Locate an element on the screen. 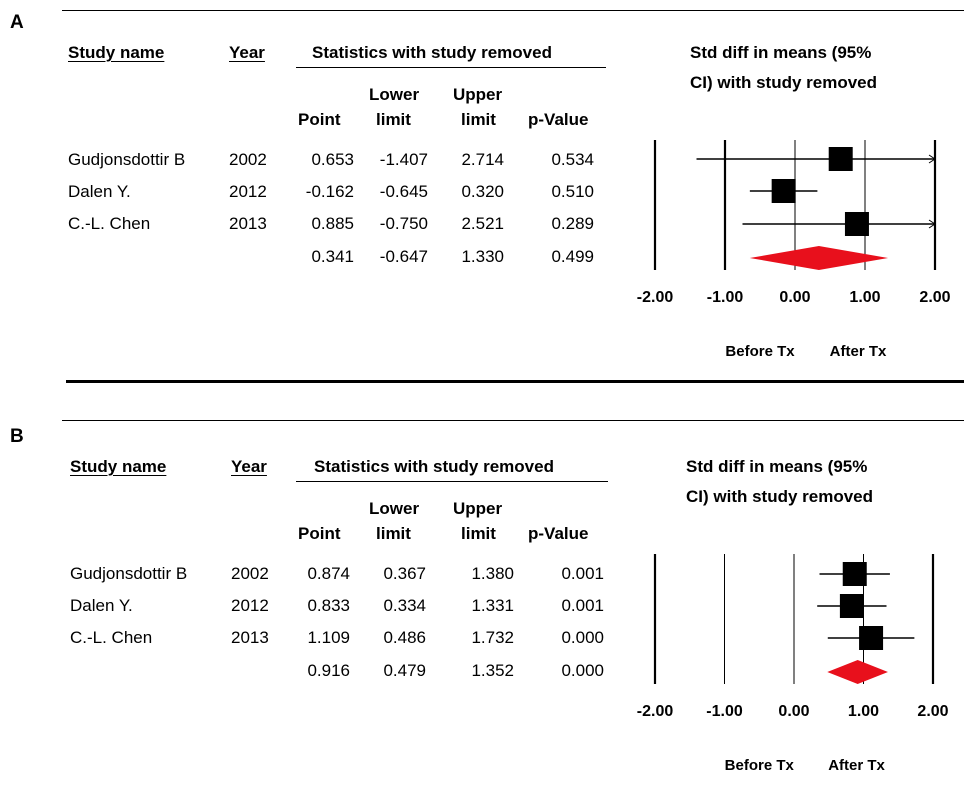  panel-label: B is located at coordinates (17, 436).